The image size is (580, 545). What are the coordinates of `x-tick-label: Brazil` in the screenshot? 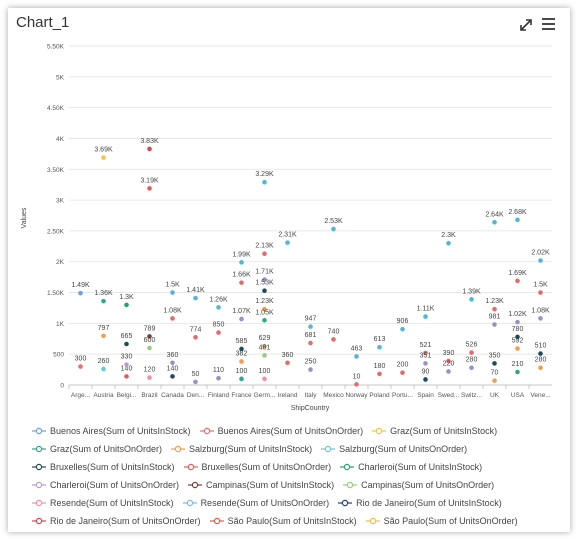 It's located at (149, 395).